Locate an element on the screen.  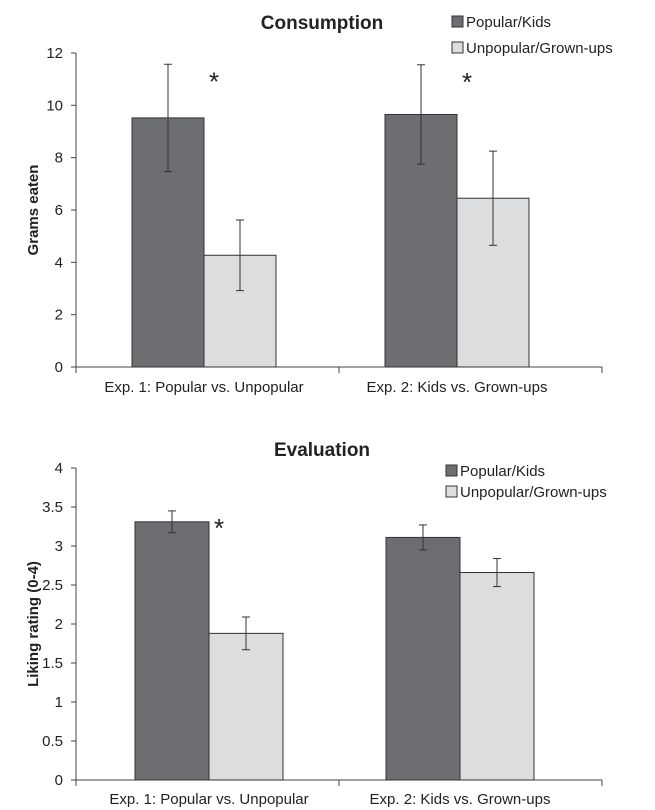
chart-title: Evaluation is located at coordinates (322, 450).